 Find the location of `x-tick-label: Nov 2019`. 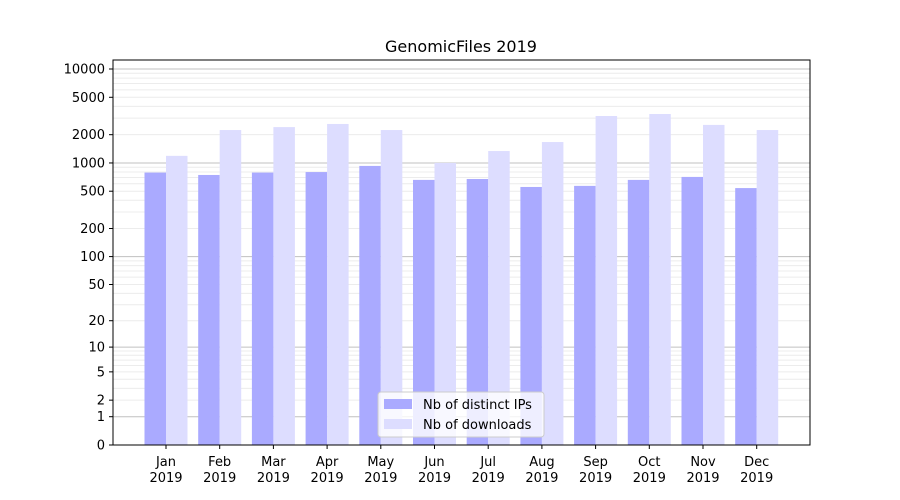

x-tick-label: Nov 2019 is located at coordinates (702, 470).